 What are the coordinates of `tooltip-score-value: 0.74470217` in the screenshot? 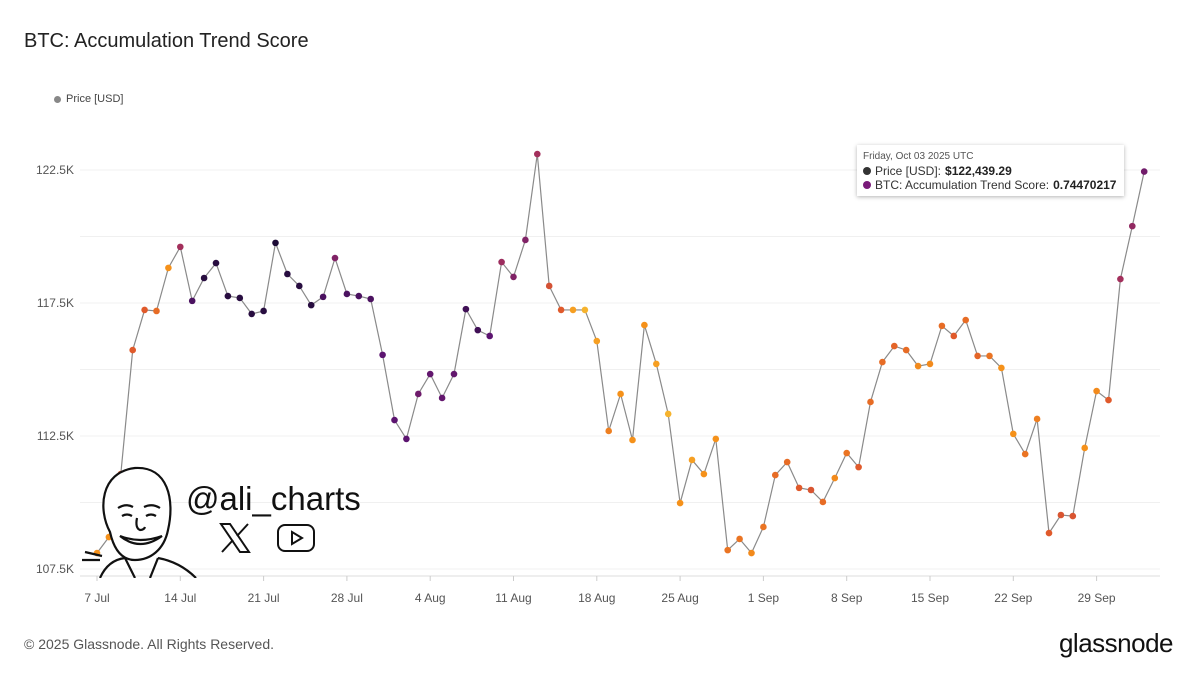 It's located at (1085, 185).